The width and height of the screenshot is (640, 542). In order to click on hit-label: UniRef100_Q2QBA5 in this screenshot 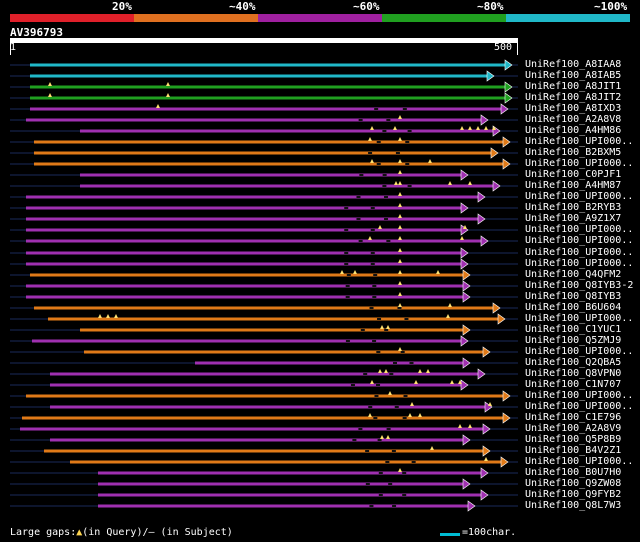, I will do `click(573, 362)`.